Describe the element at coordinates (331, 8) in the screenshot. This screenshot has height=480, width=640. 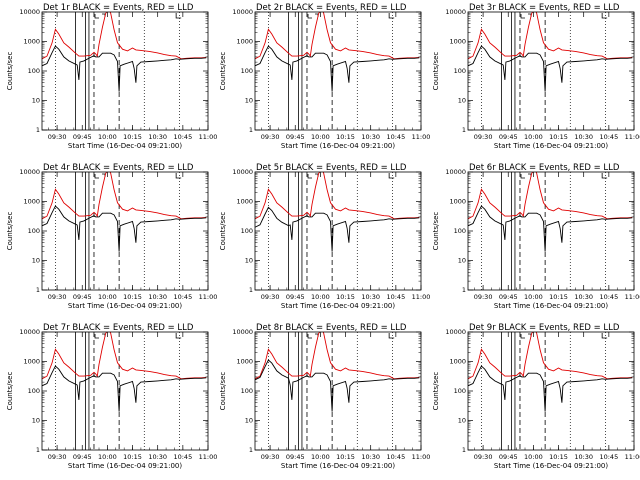
I see `panel-title: Det 2r BLACK = Events, RED = LLD` at that location.